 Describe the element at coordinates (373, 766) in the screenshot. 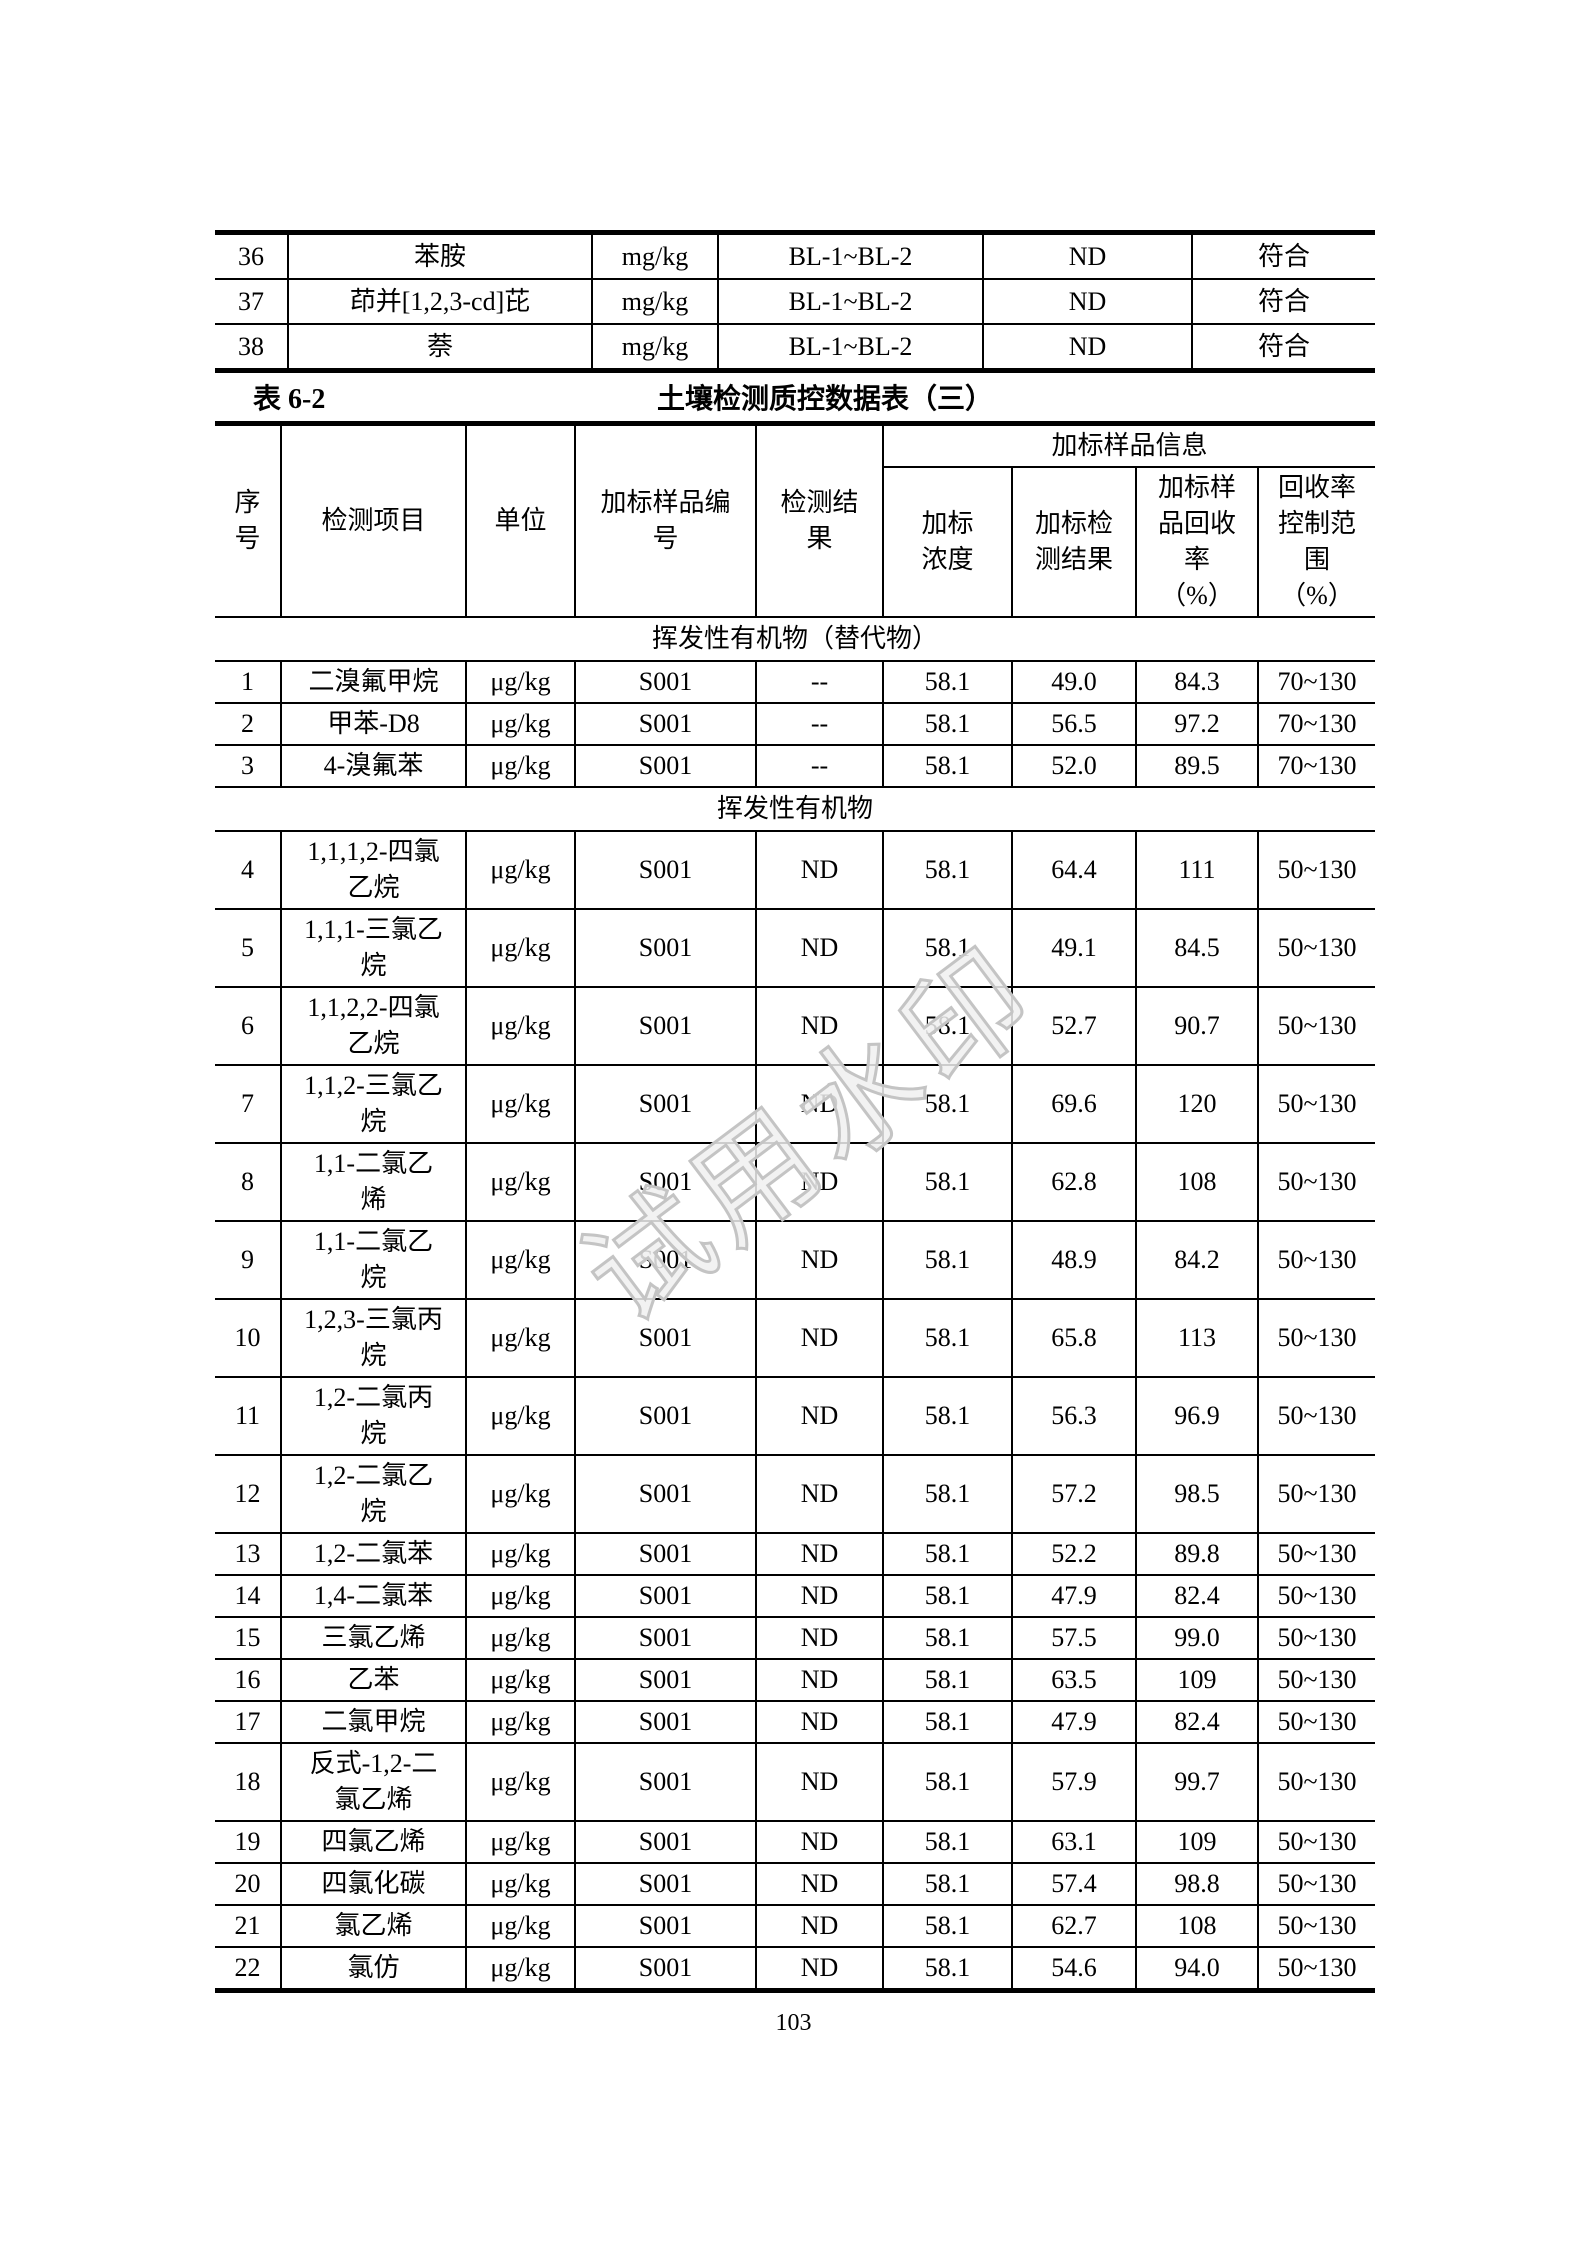

I see `cell-item: 4-溴氟苯` at that location.